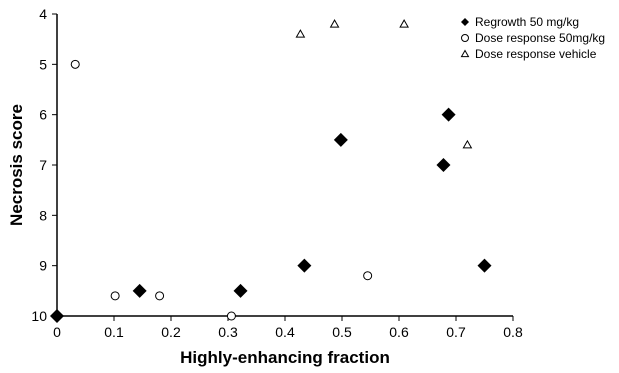  I want to click on x-tick-label: 0, so click(57, 332).